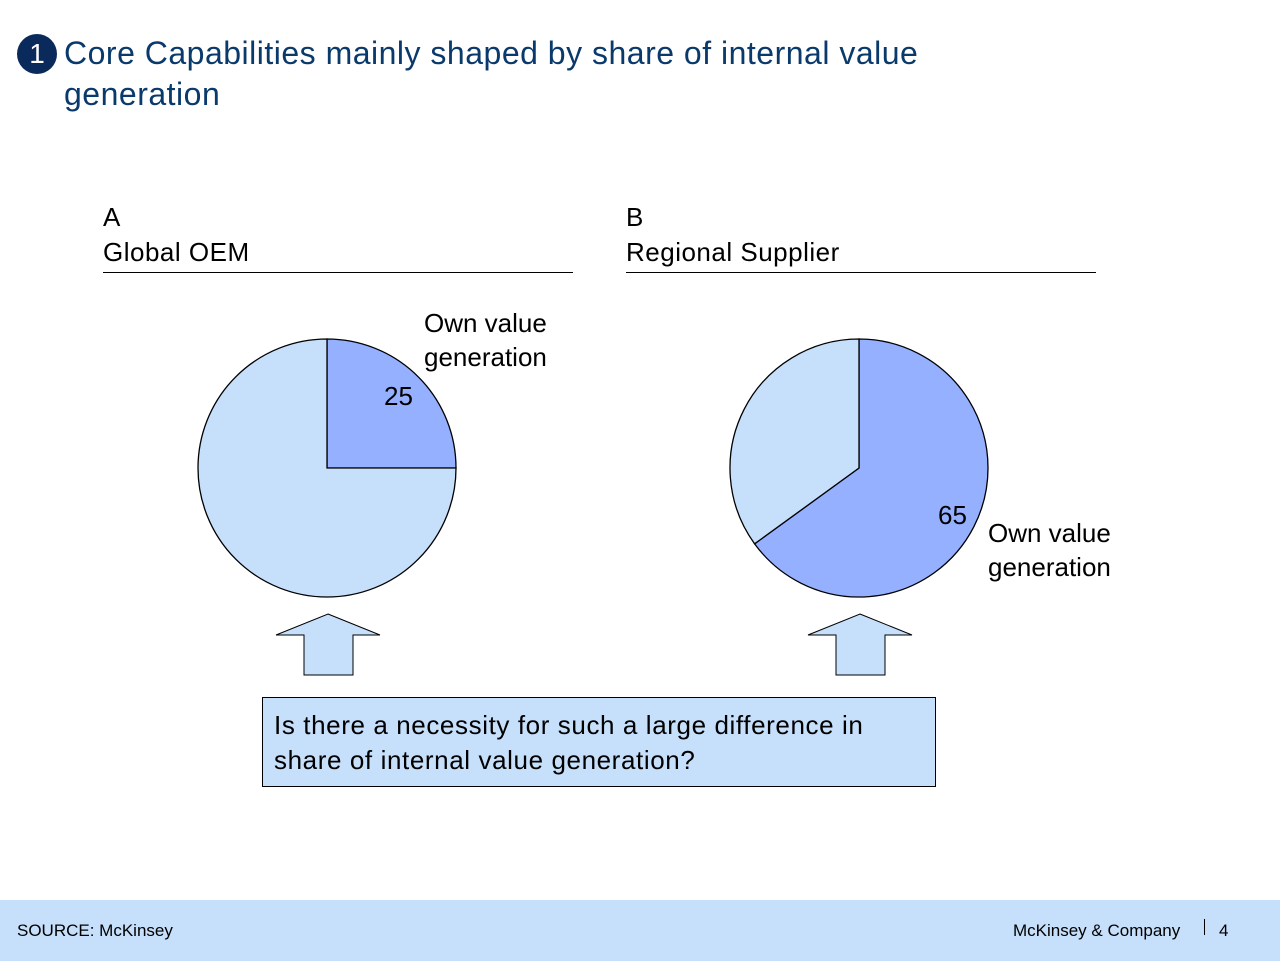 The height and width of the screenshot is (961, 1280). Describe the element at coordinates (733, 252) in the screenshot. I see `panel-title: Regional Supplier` at that location.